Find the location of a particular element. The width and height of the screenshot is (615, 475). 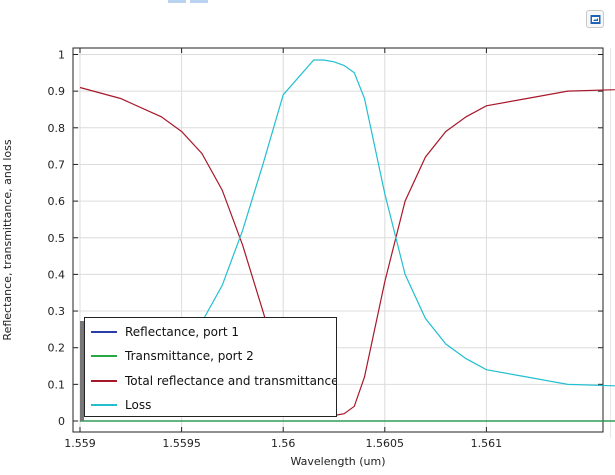

legend-shadow is located at coordinates (82, 371).